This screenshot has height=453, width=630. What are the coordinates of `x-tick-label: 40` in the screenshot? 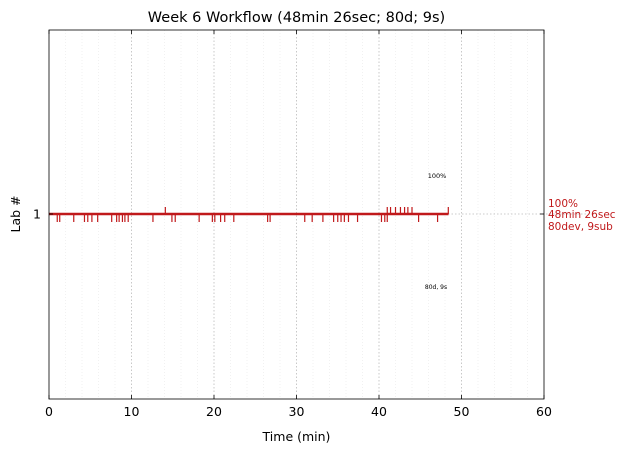 It's located at (379, 411).